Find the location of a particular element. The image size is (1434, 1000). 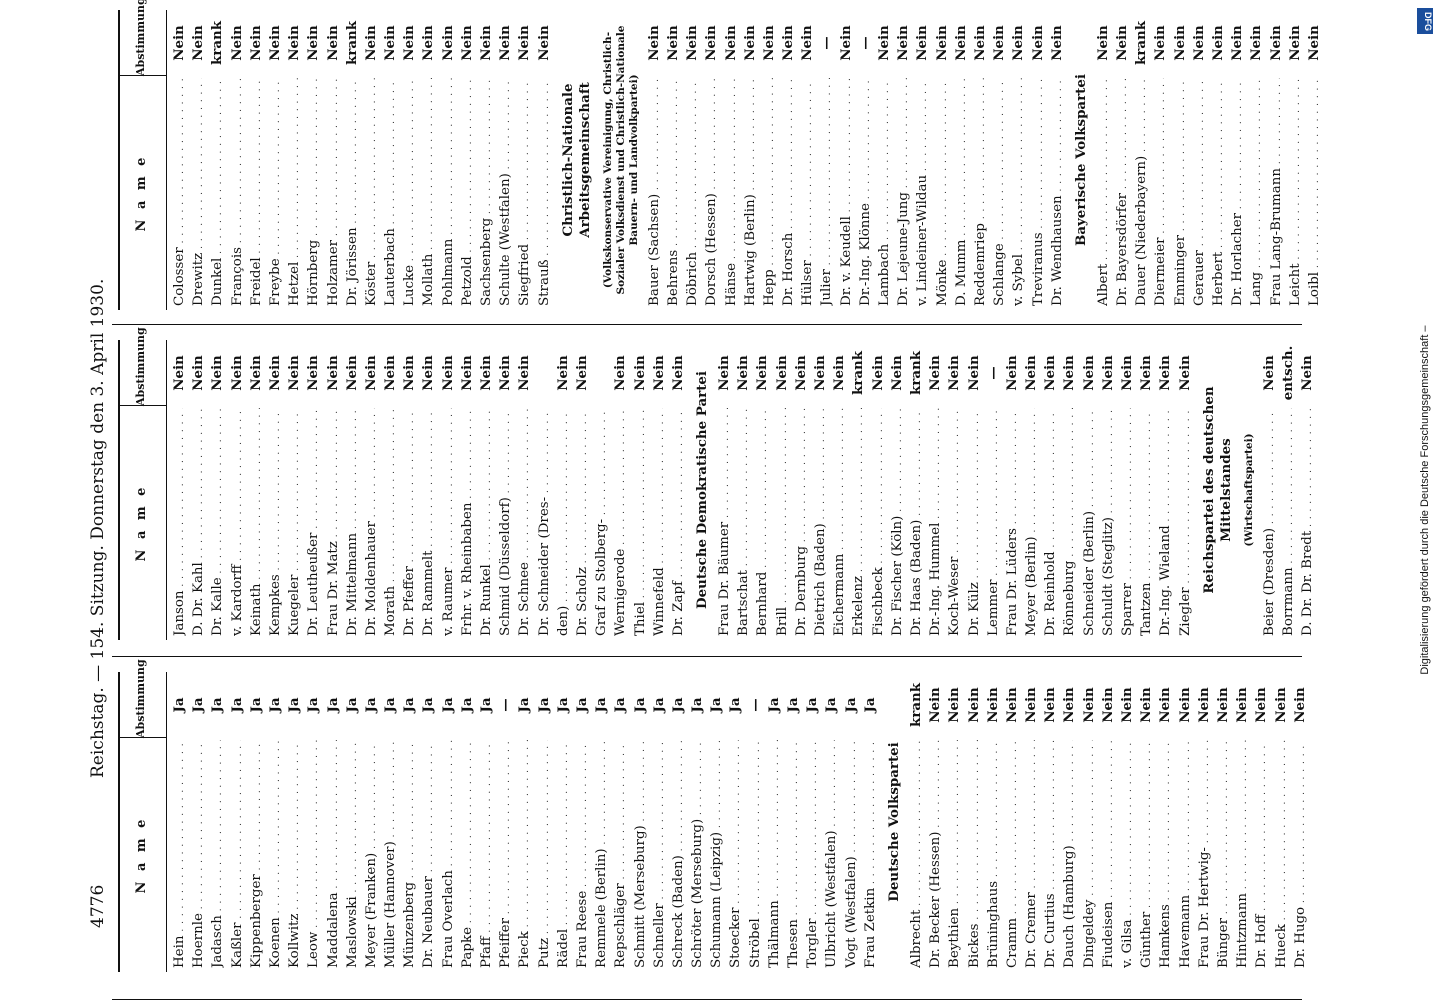

member-row: Dr.-Ing. Klönne — is located at coordinates (865, 160).